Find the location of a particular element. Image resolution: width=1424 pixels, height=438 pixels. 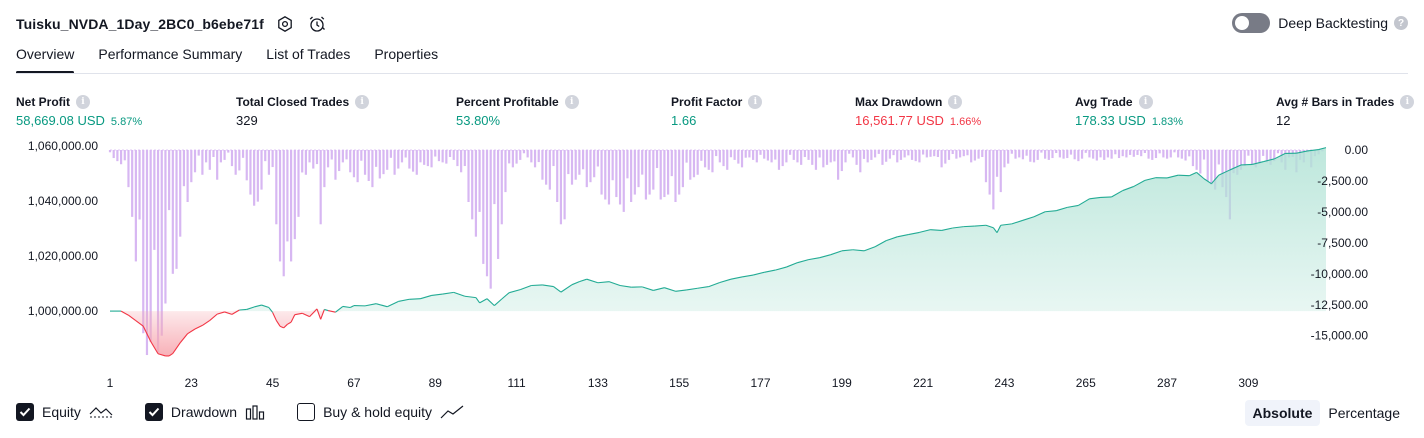

tab-performance-summary: Performance Summary is located at coordinates (170, 54).